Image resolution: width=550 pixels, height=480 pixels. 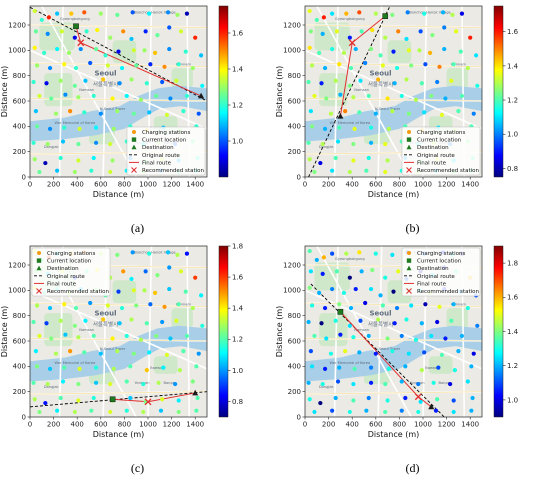 I want to click on legend-label: Current location, so click(x=439, y=141).